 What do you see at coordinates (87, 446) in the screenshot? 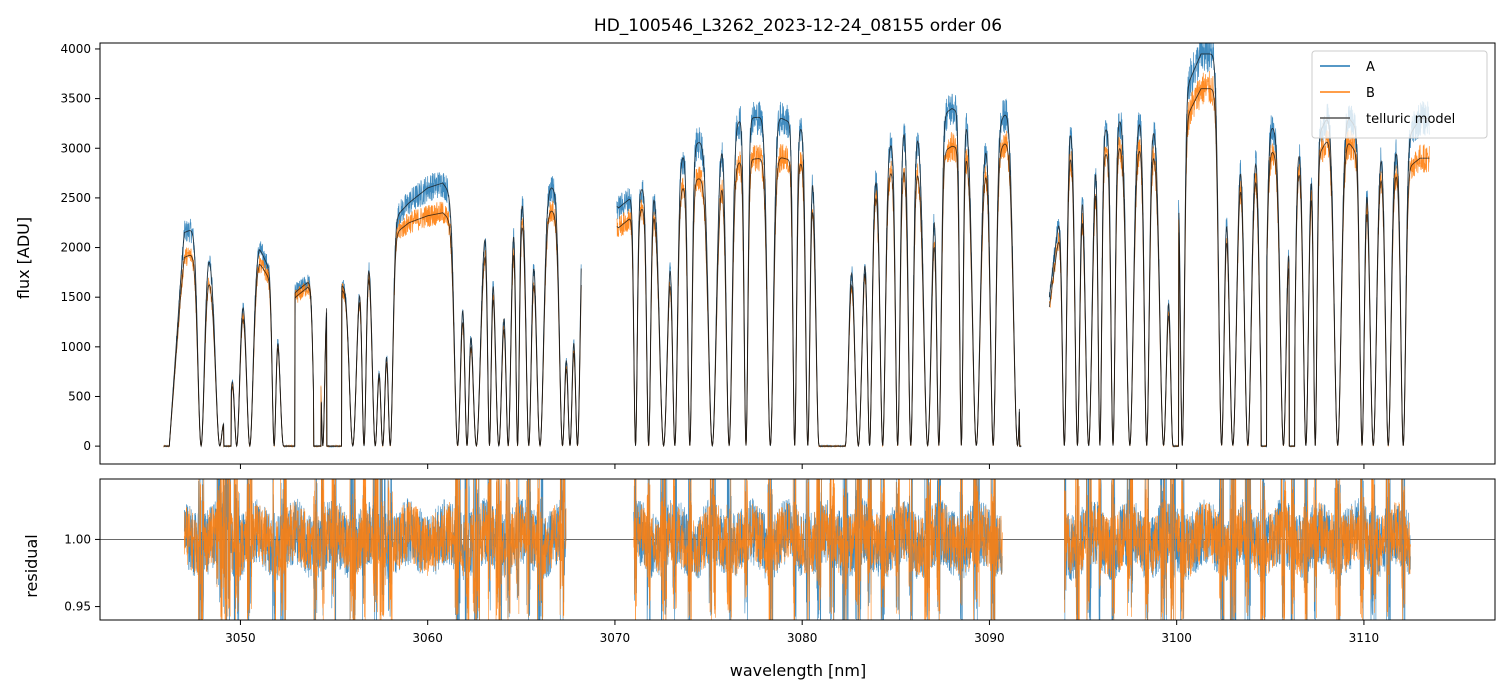
I see `y-tick-label: 0` at bounding box center [87, 446].